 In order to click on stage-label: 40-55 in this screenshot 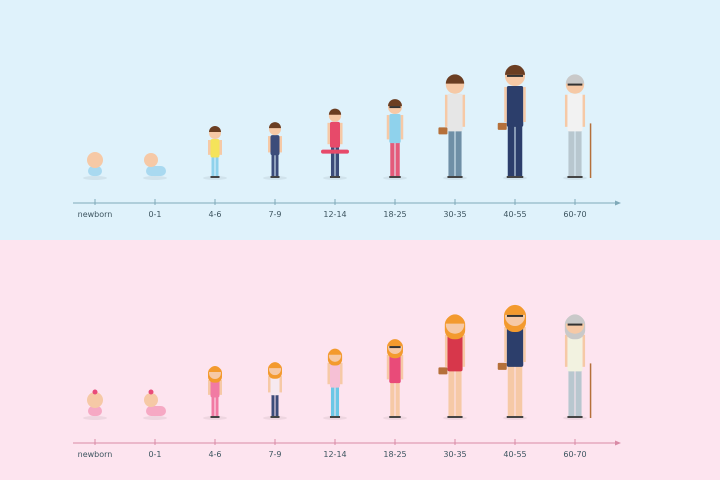, I will do `click(514, 454)`.